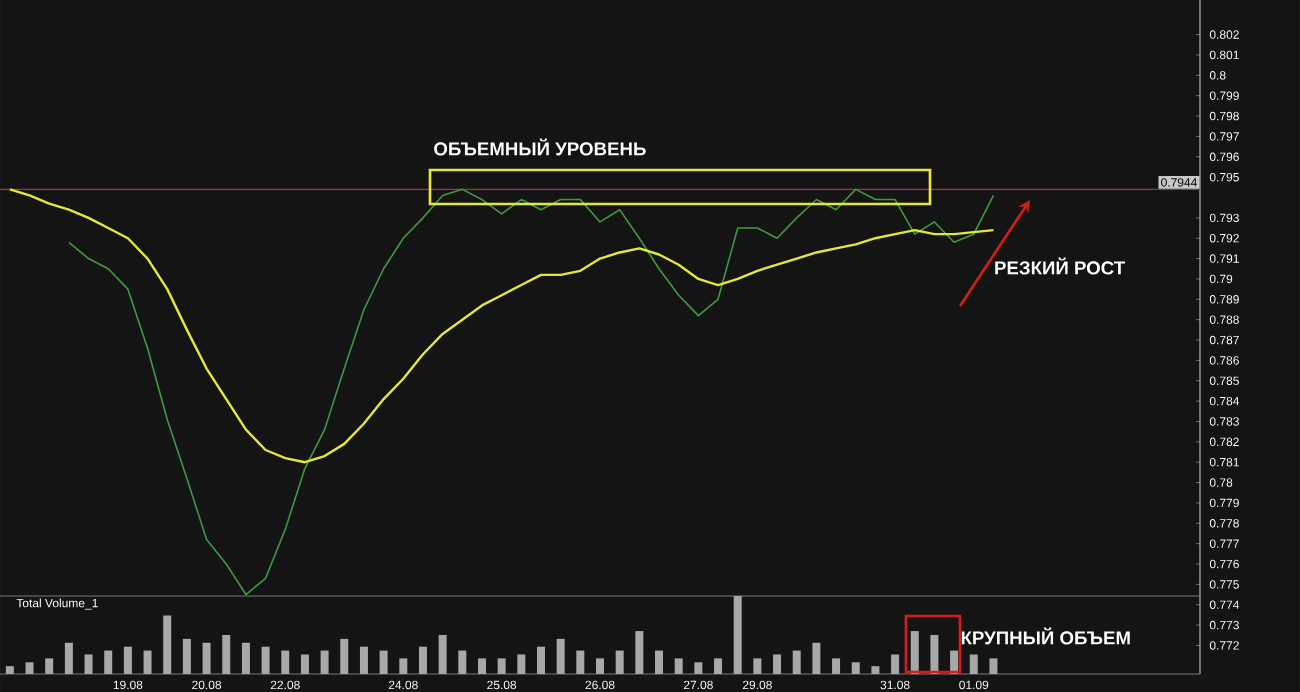 The width and height of the screenshot is (1300, 692). Describe the element at coordinates (1060, 266) in the screenshot. I see `annotation: РЕЗКИЙ РОСТ` at that location.